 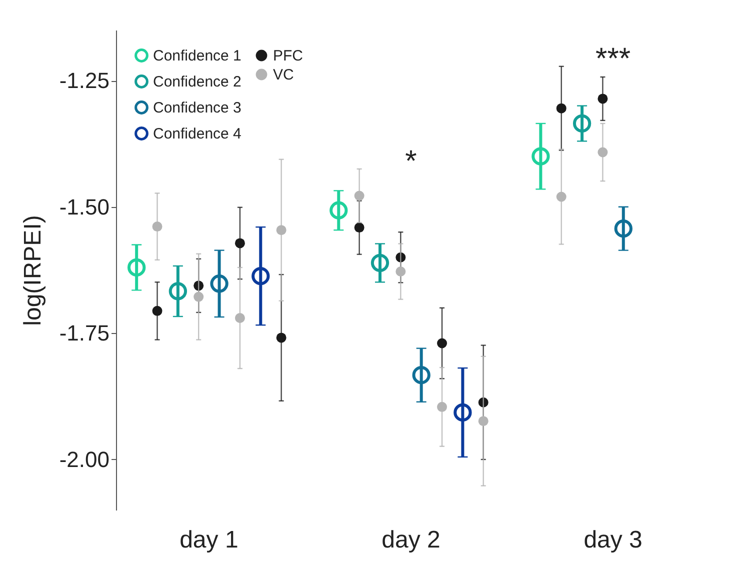 I want to click on x-tick-label: day 3, so click(x=613, y=540).